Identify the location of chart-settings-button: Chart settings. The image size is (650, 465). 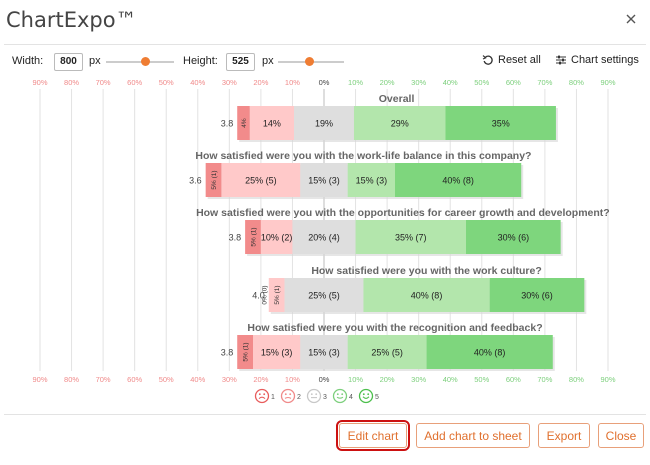
(597, 60).